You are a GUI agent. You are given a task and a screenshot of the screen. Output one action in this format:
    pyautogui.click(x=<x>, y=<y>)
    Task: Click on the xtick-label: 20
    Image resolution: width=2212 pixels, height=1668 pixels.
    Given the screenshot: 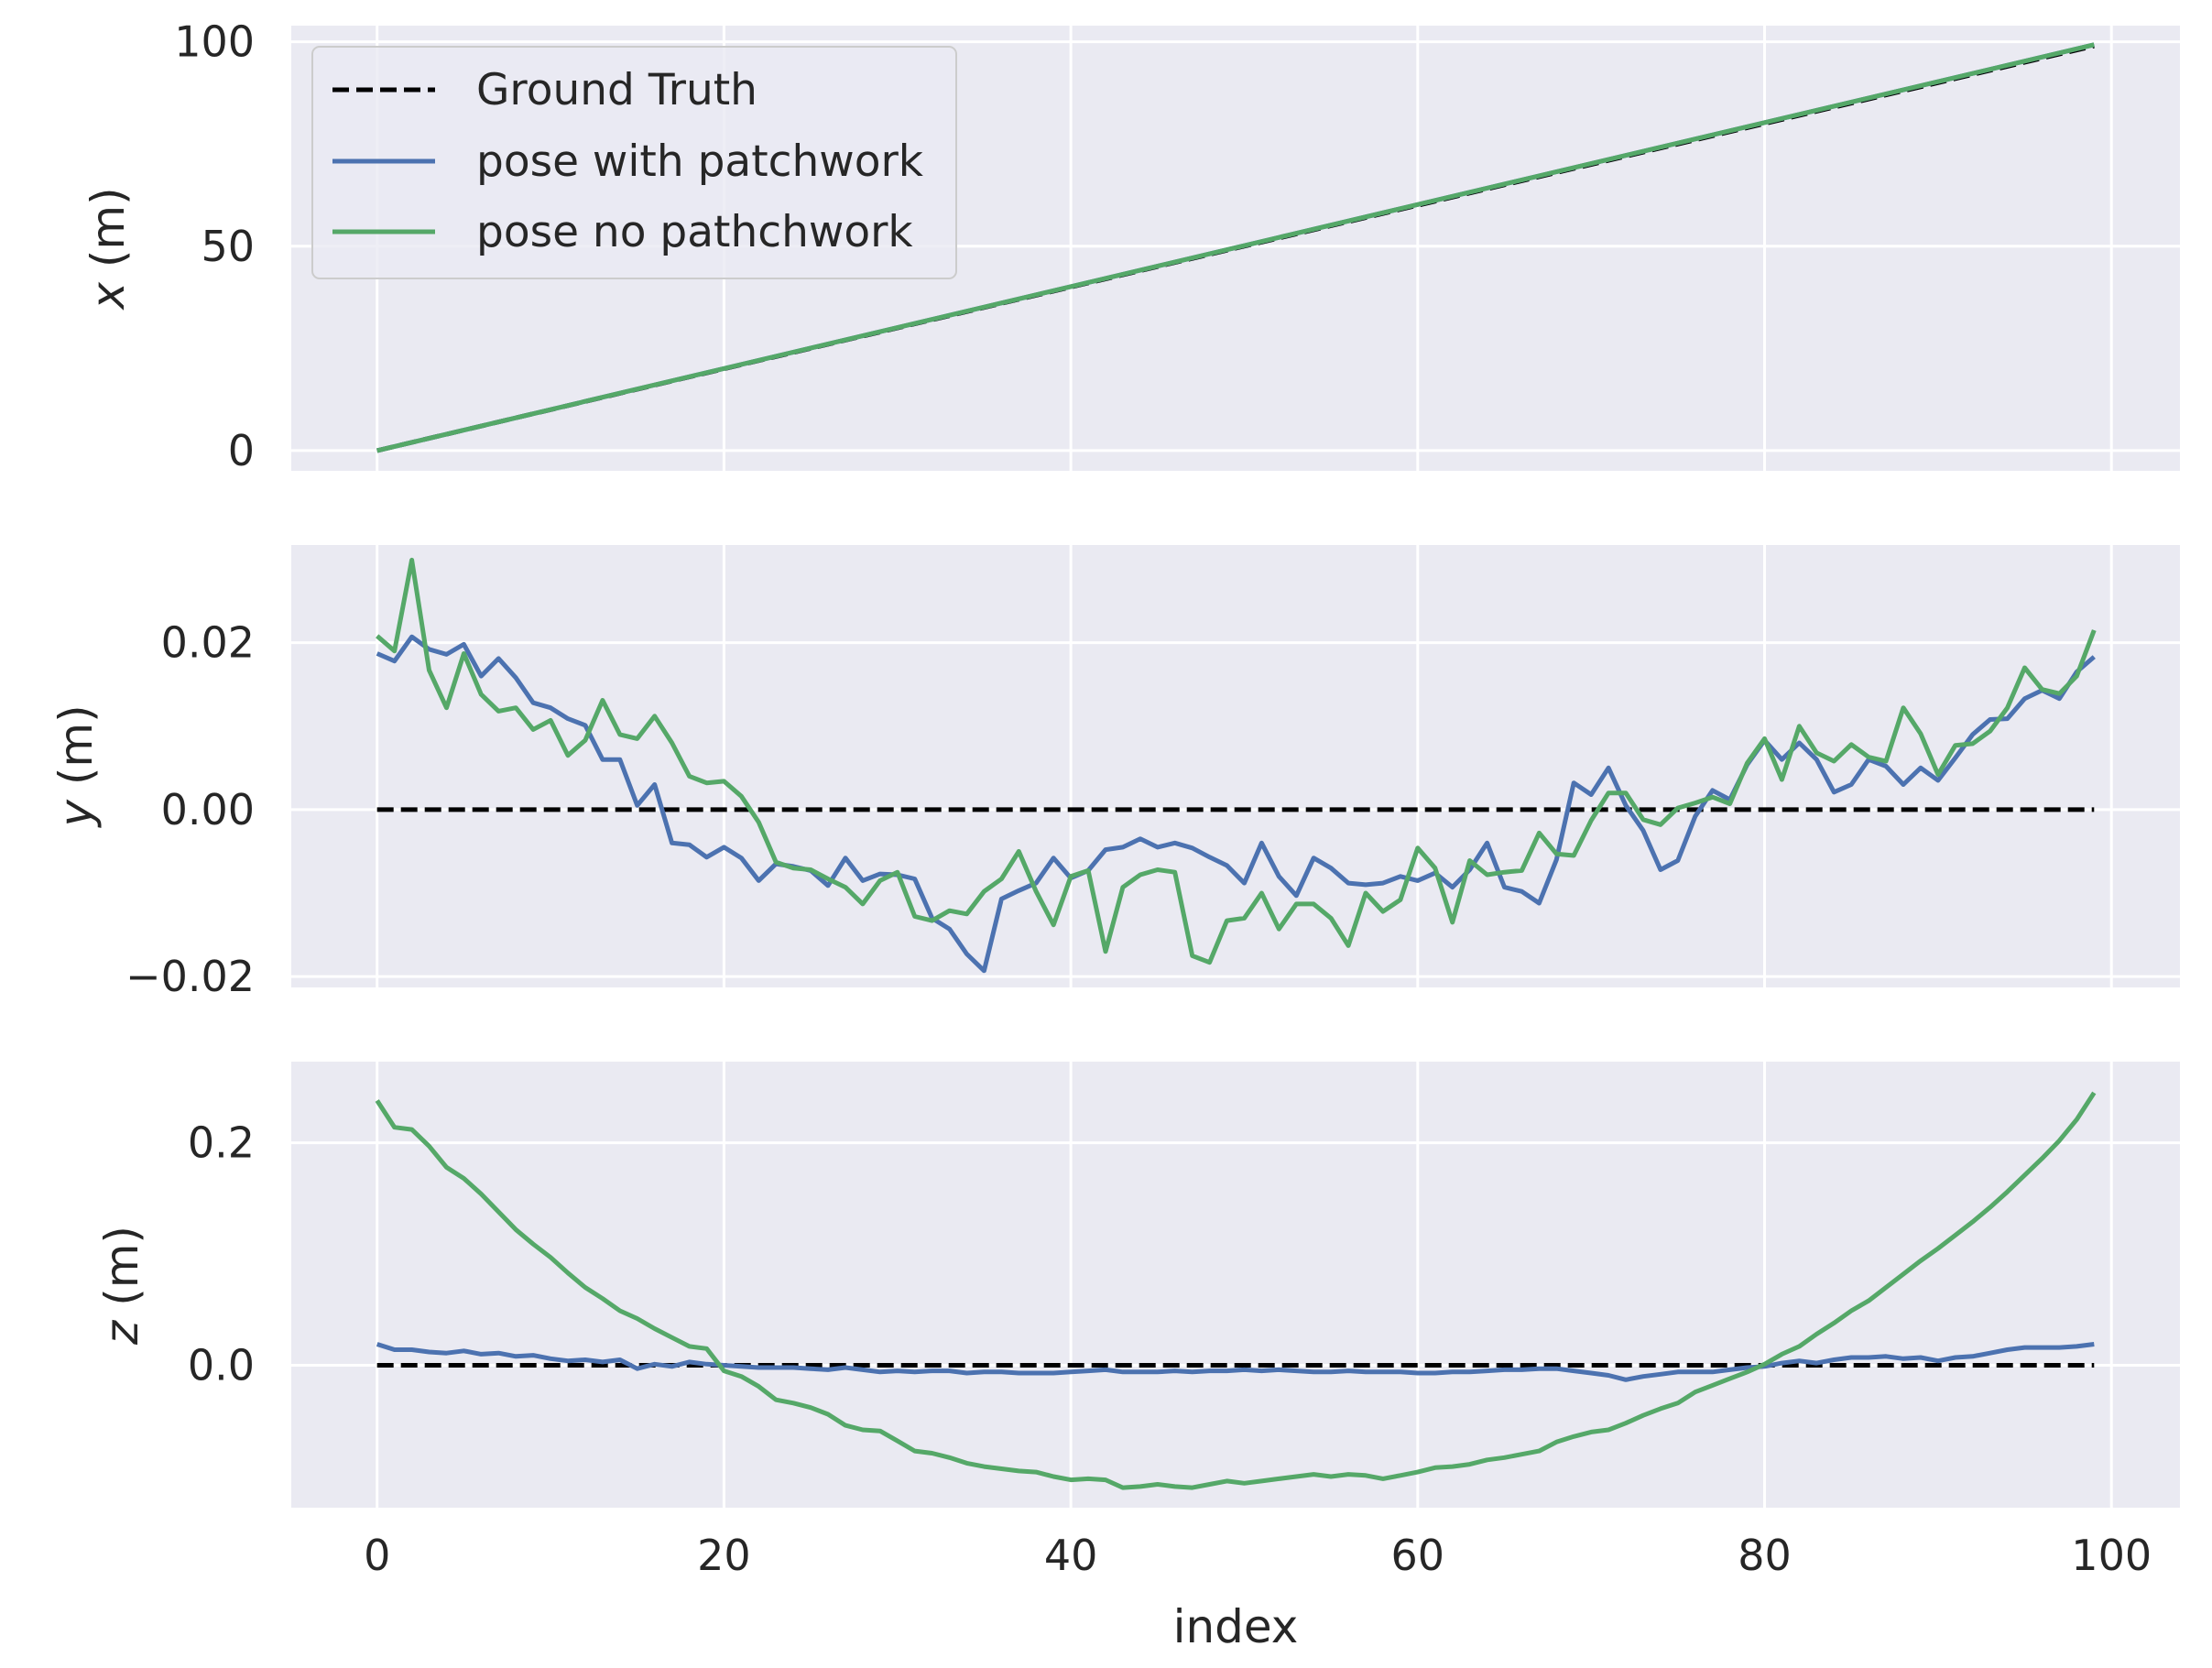 What is the action you would take?
    pyautogui.click(x=724, y=1555)
    